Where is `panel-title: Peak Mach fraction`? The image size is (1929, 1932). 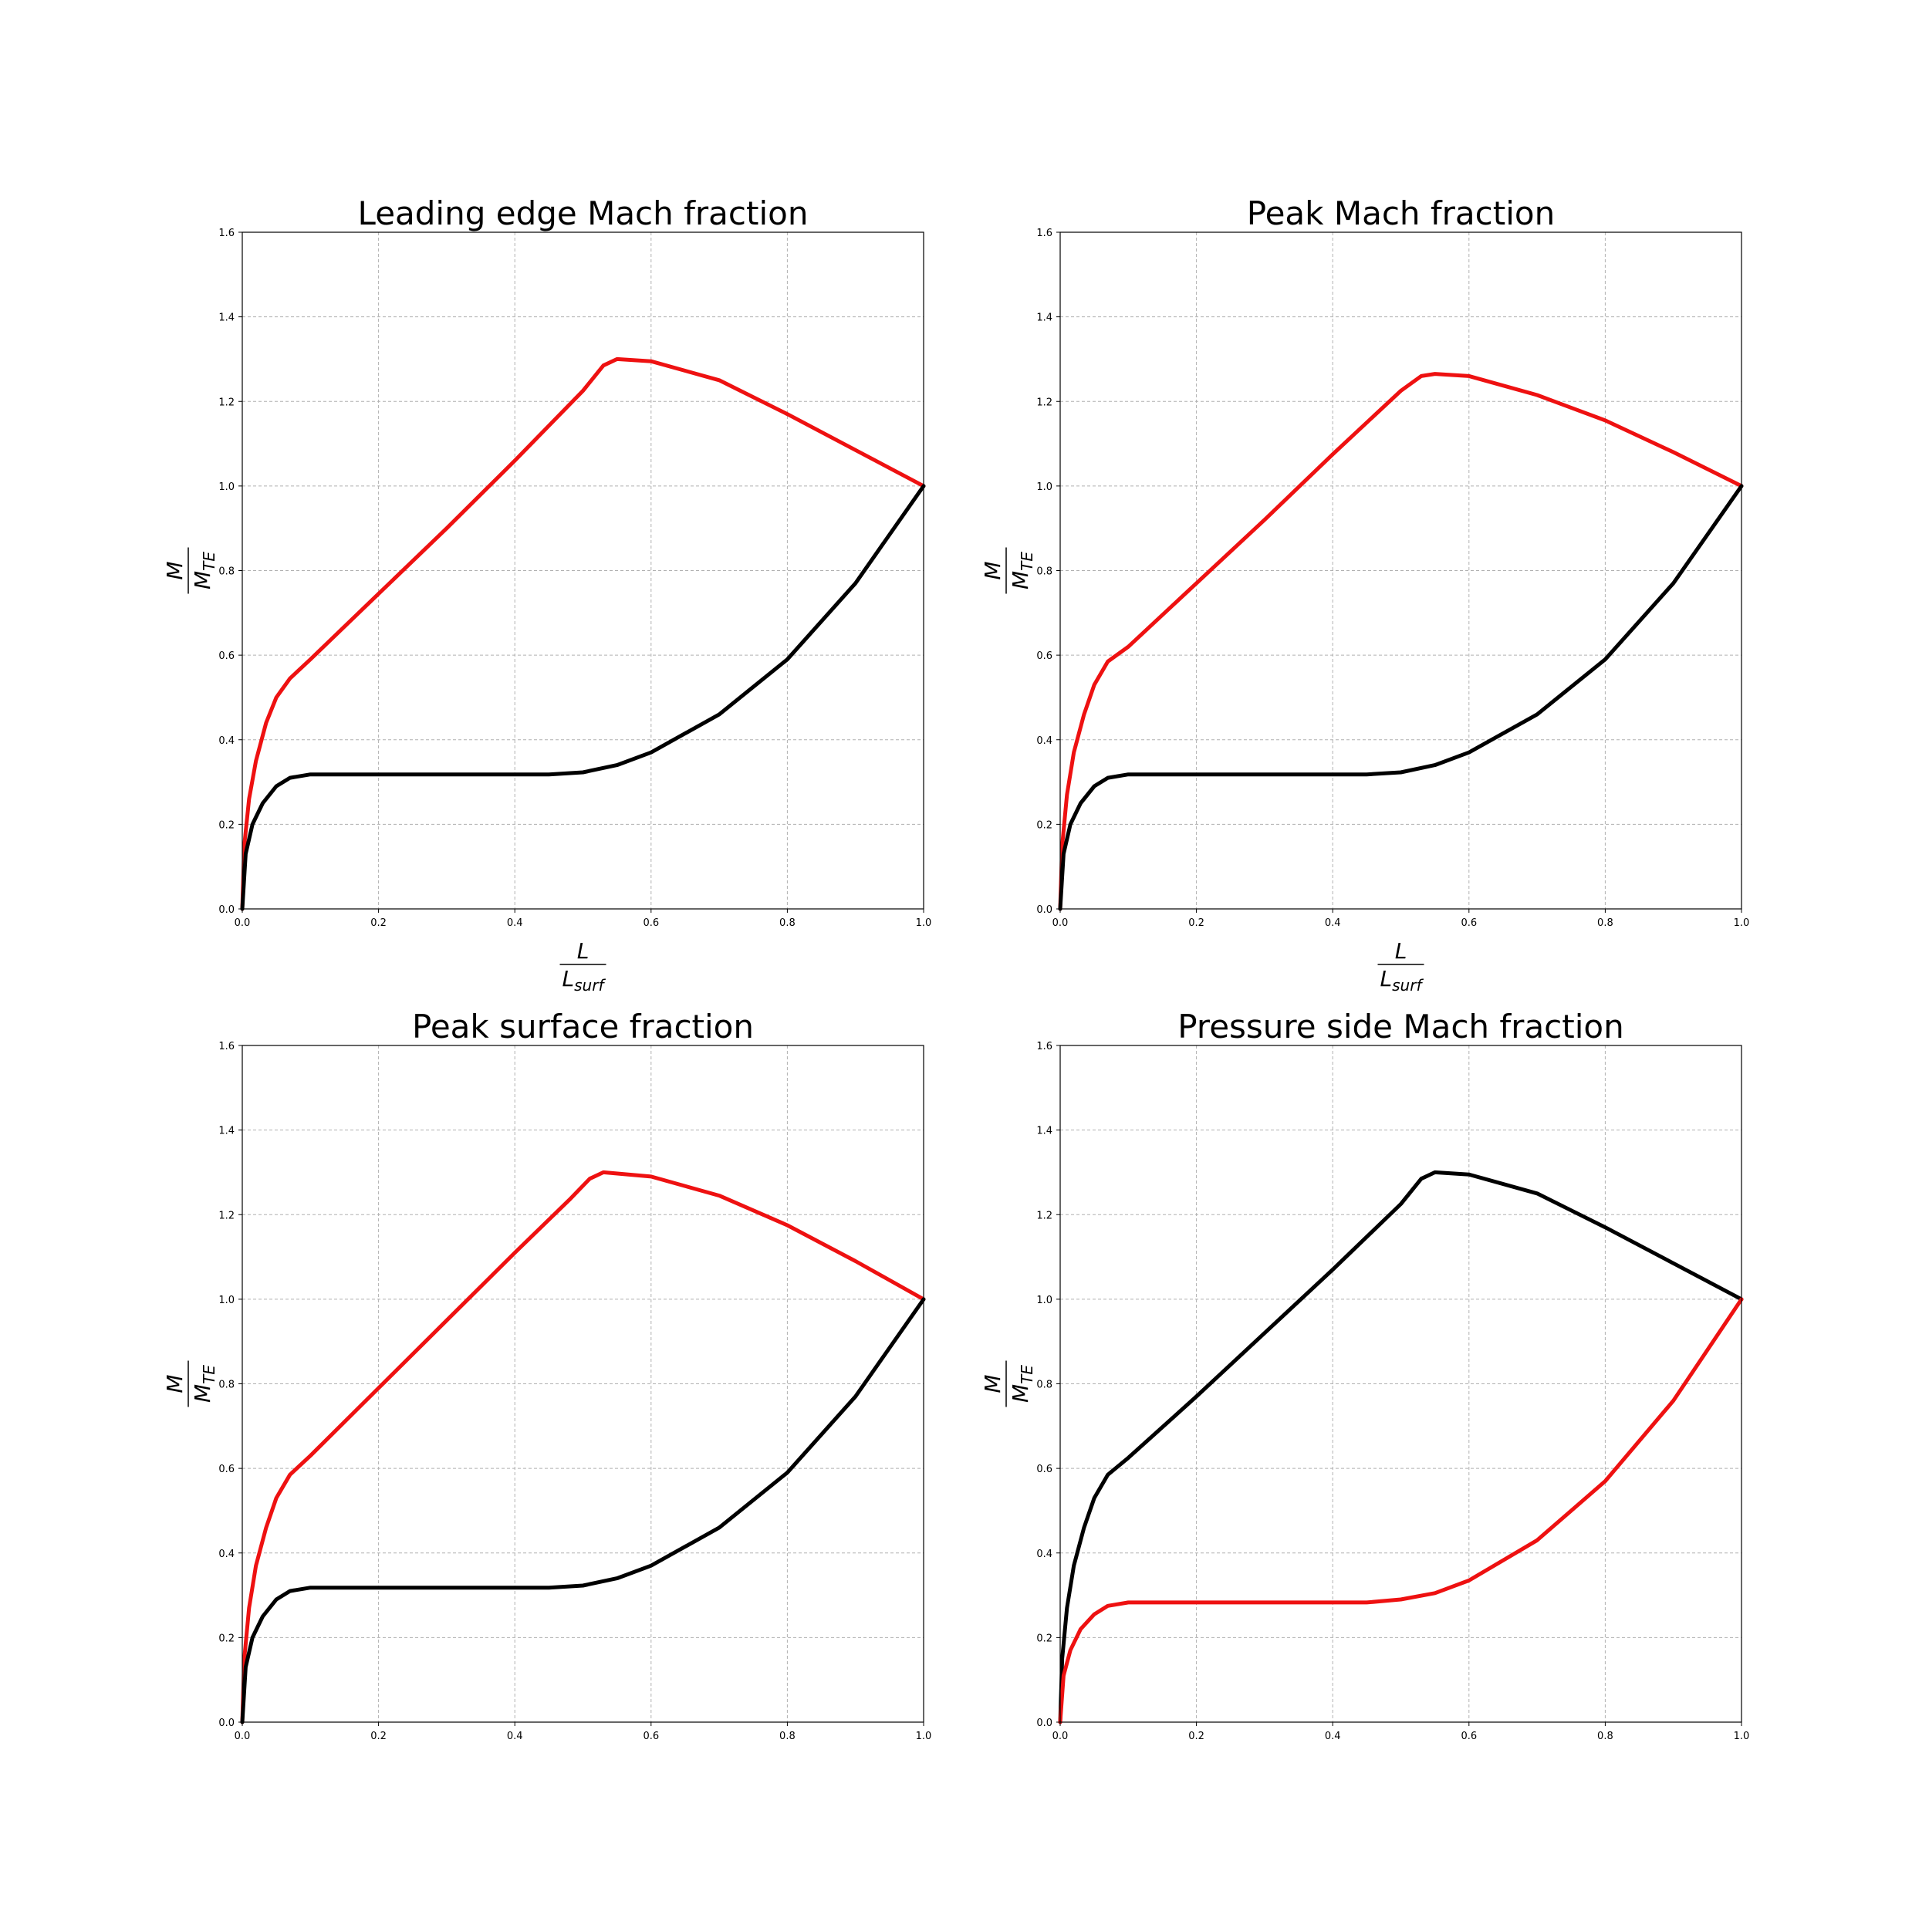
panel-title: Peak Mach fraction is located at coordinates (1401, 213).